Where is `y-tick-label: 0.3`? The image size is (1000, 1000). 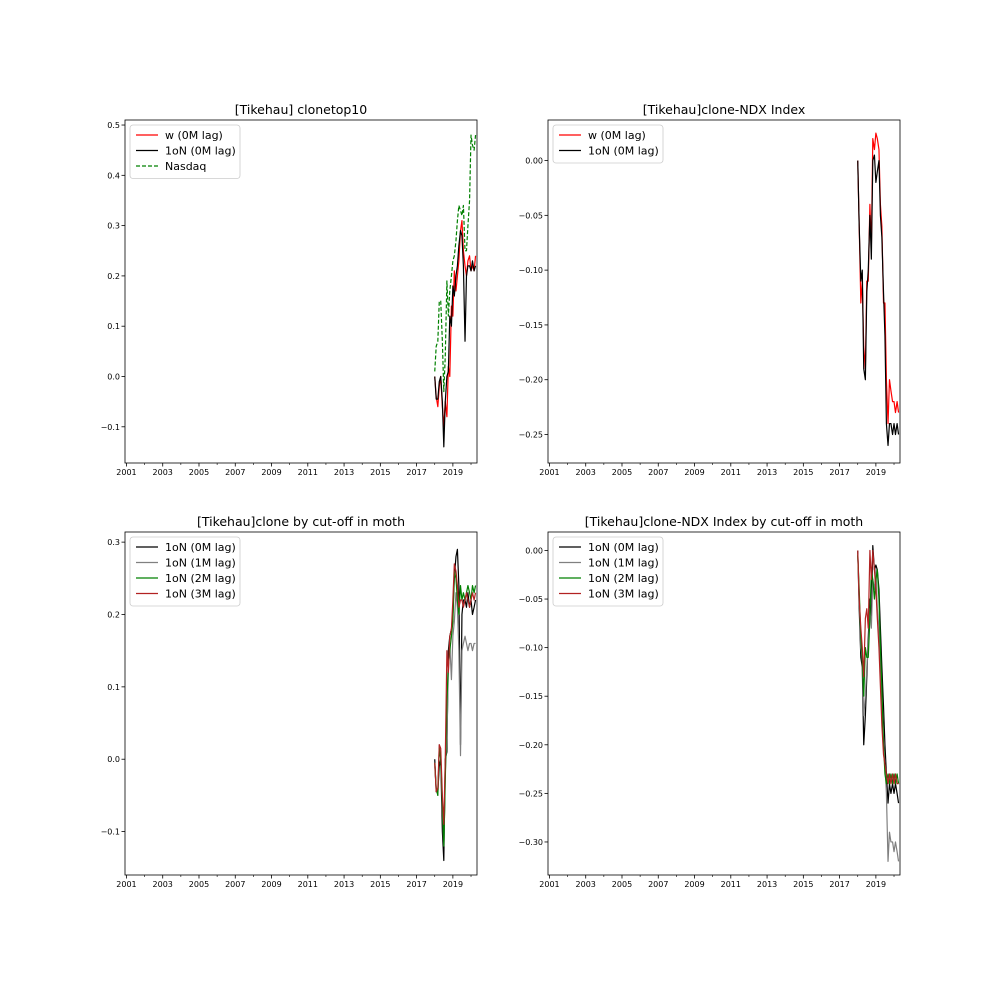
y-tick-label: 0.3 is located at coordinates (113, 226).